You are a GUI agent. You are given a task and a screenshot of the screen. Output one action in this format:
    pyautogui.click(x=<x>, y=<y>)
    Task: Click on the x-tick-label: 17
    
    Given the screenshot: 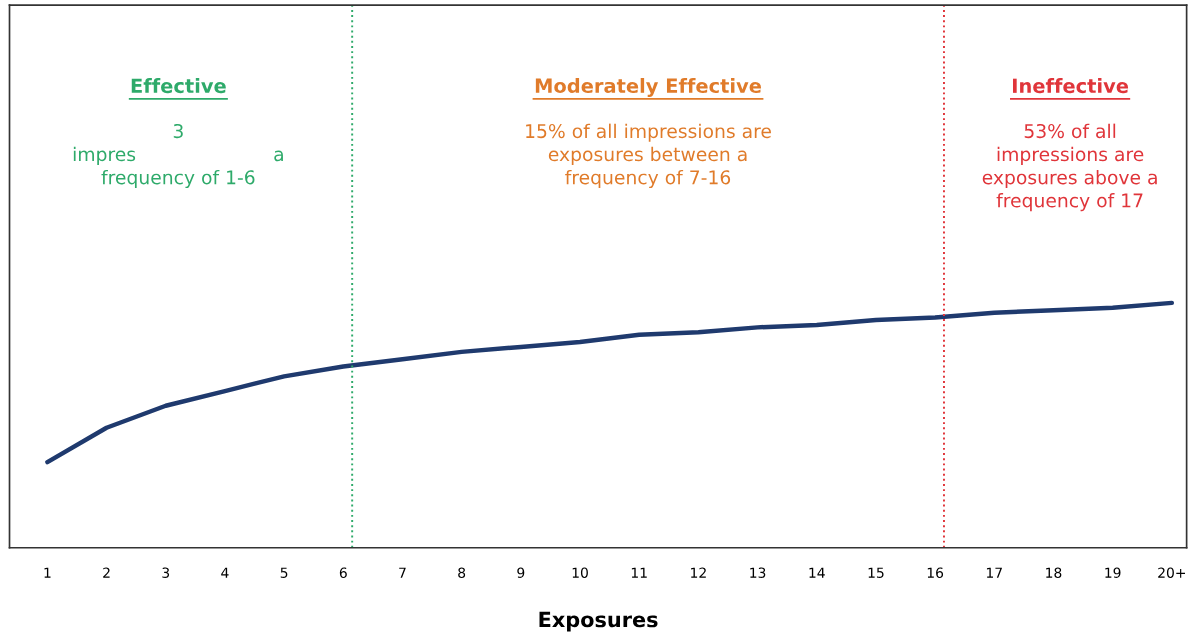 What is the action you would take?
    pyautogui.click(x=994, y=572)
    